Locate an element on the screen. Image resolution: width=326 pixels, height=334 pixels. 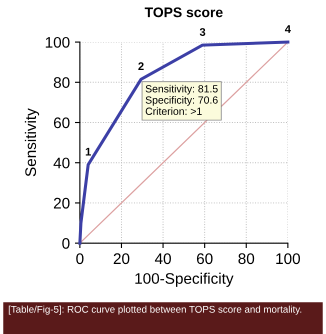
x-tick-label: 40 is located at coordinates (162, 258).